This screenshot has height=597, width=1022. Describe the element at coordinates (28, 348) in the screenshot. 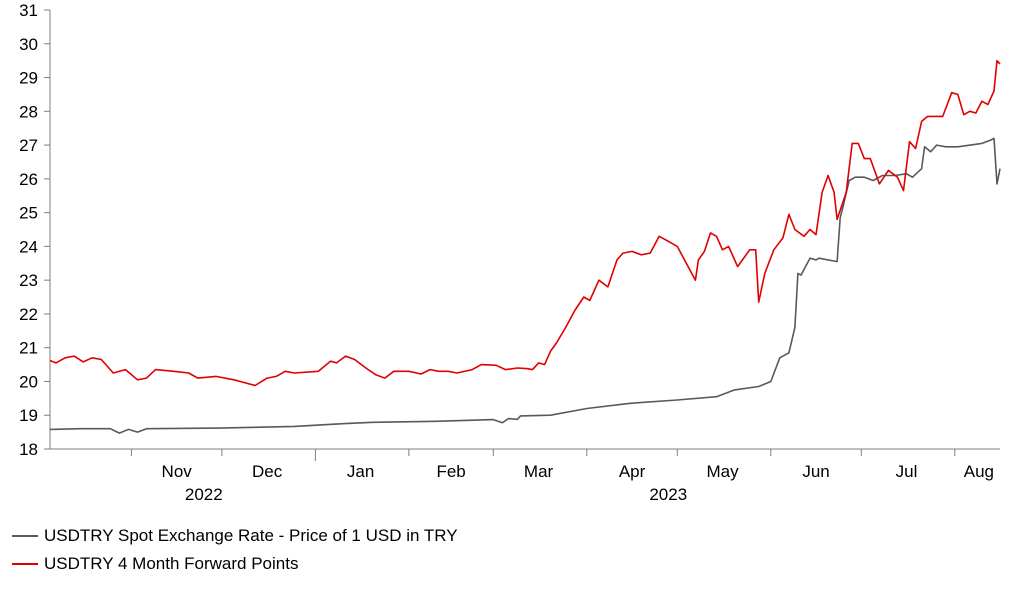

I see `y-tick-label: 21` at that location.